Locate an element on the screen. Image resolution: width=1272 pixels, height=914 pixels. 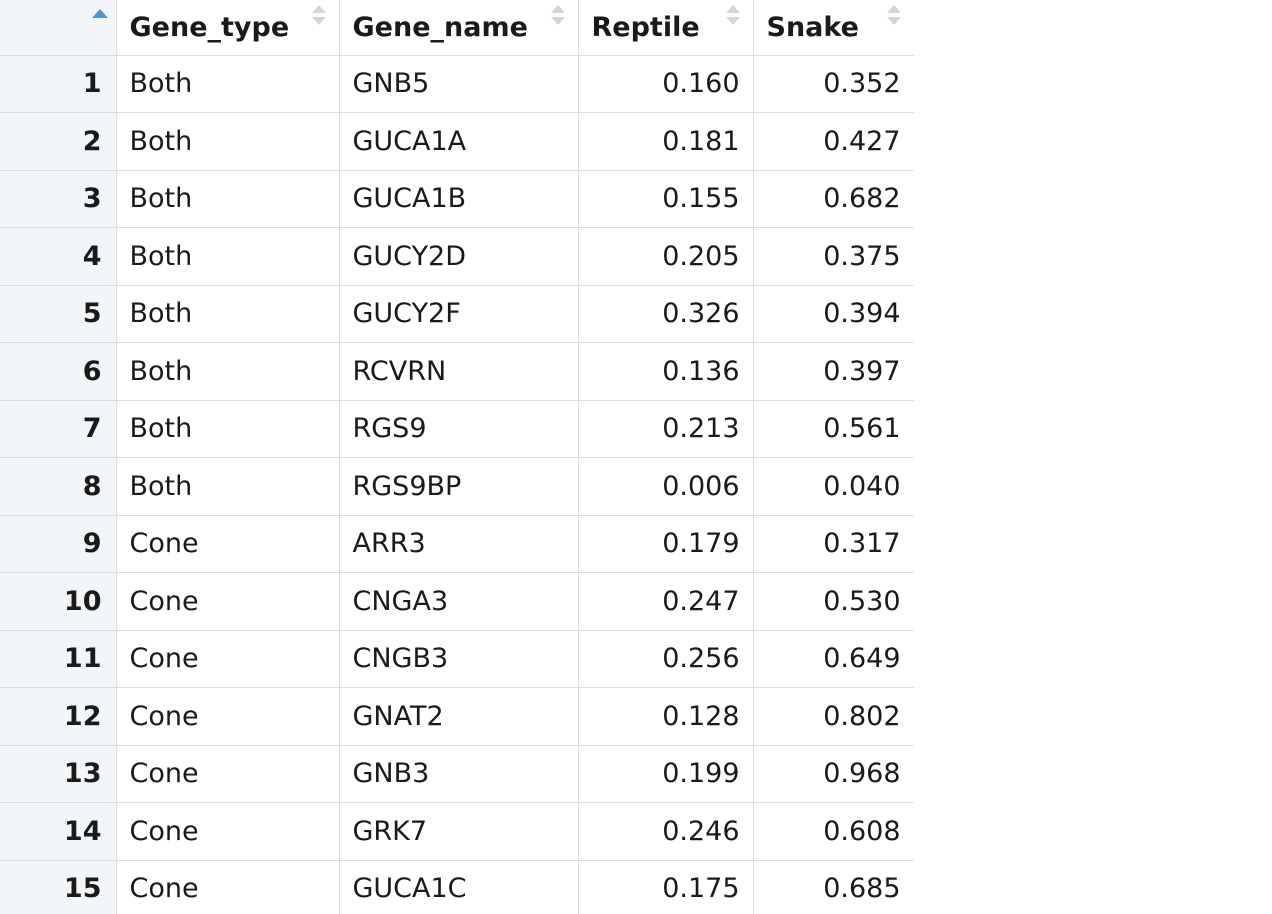
gene-name-cell: GNB5 is located at coordinates (459, 84).